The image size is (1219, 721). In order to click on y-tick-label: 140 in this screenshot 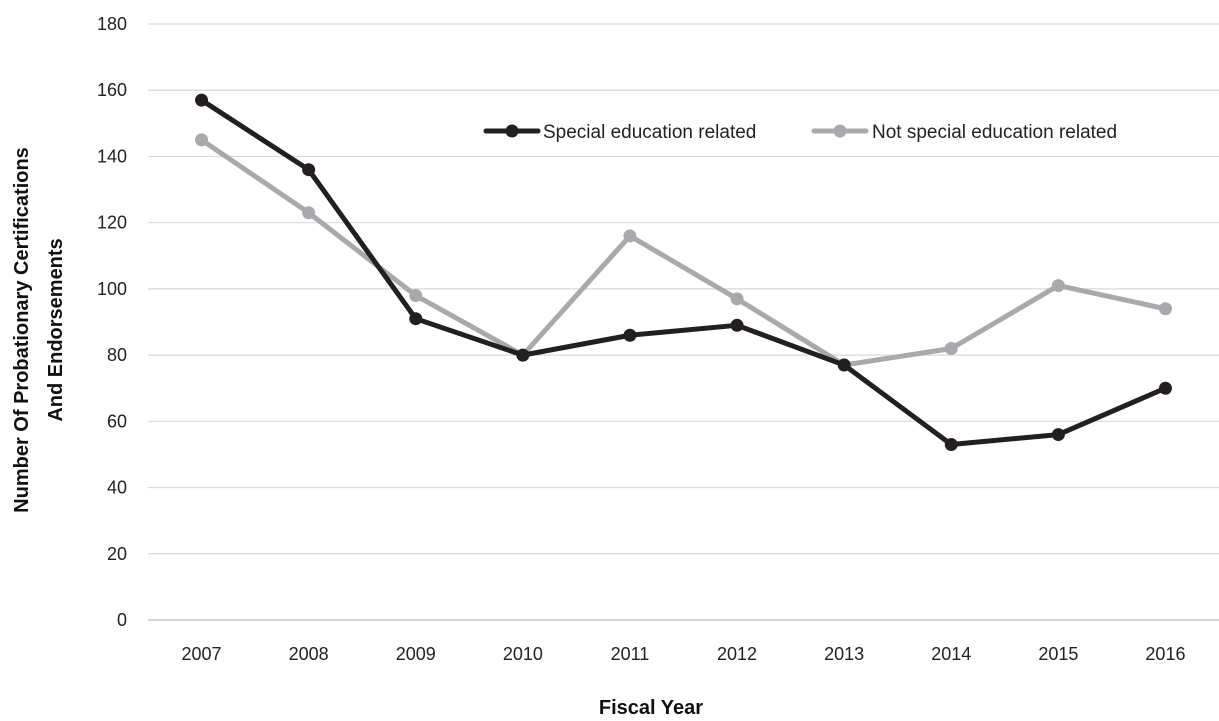, I will do `click(112, 156)`.